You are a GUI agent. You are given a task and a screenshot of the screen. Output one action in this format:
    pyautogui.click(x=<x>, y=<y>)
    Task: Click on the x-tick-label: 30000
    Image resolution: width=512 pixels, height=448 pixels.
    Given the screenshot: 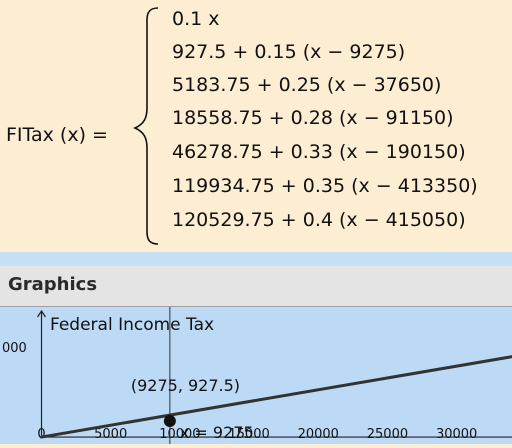 What is the action you would take?
    pyautogui.click(x=456, y=434)
    